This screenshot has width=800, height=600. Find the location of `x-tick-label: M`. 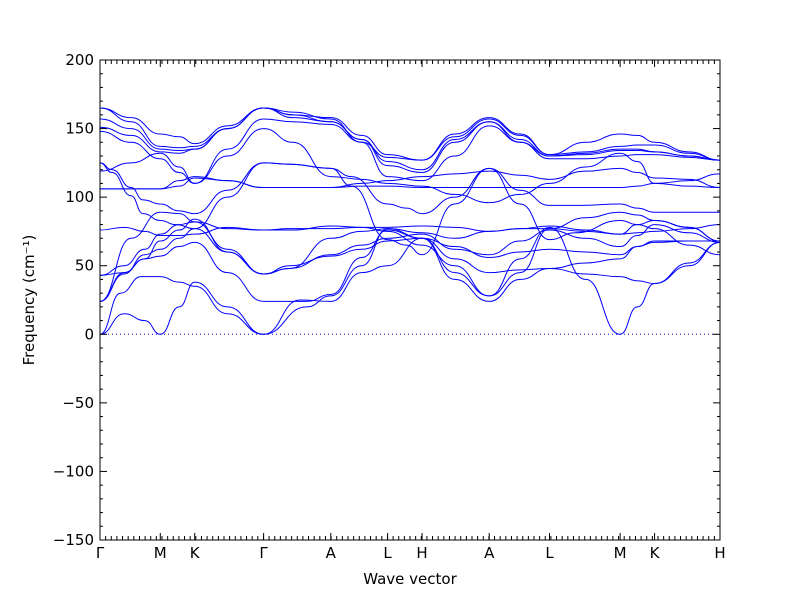

x-tick-label: M is located at coordinates (160, 553).